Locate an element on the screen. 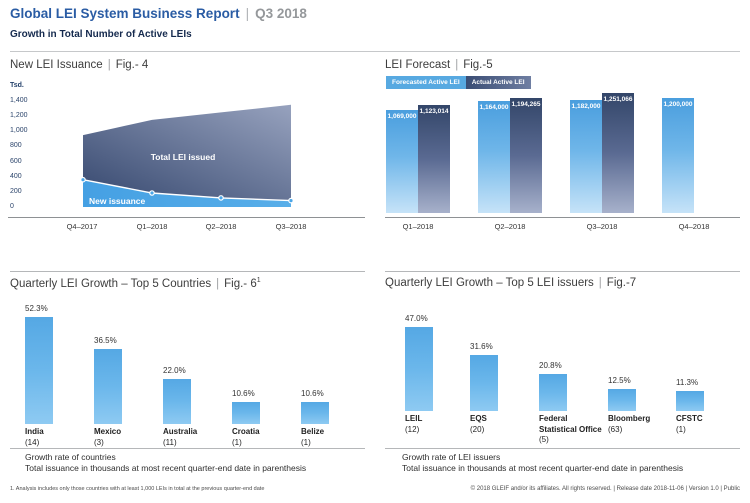  category-name: Australia is located at coordinates (180, 431).